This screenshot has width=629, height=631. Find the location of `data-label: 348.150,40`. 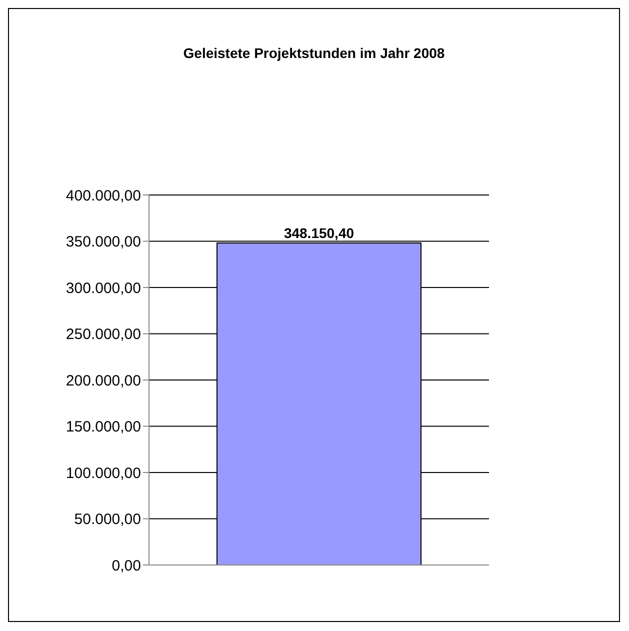

data-label: 348.150,40 is located at coordinates (319, 232).